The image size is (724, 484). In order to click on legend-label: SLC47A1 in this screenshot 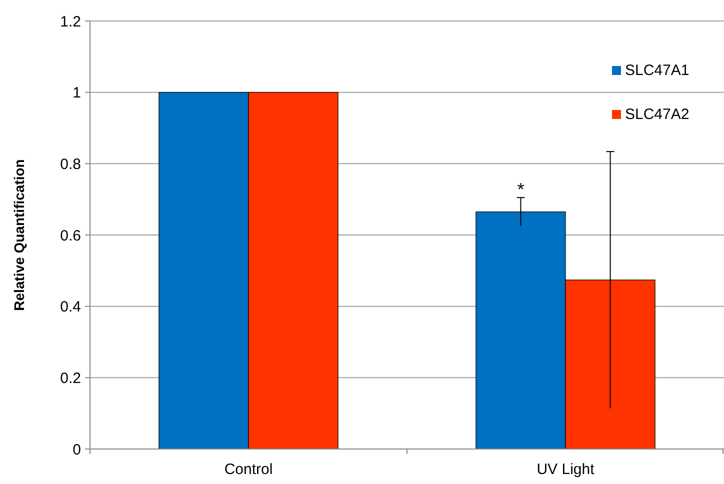, I will do `click(657, 70)`.